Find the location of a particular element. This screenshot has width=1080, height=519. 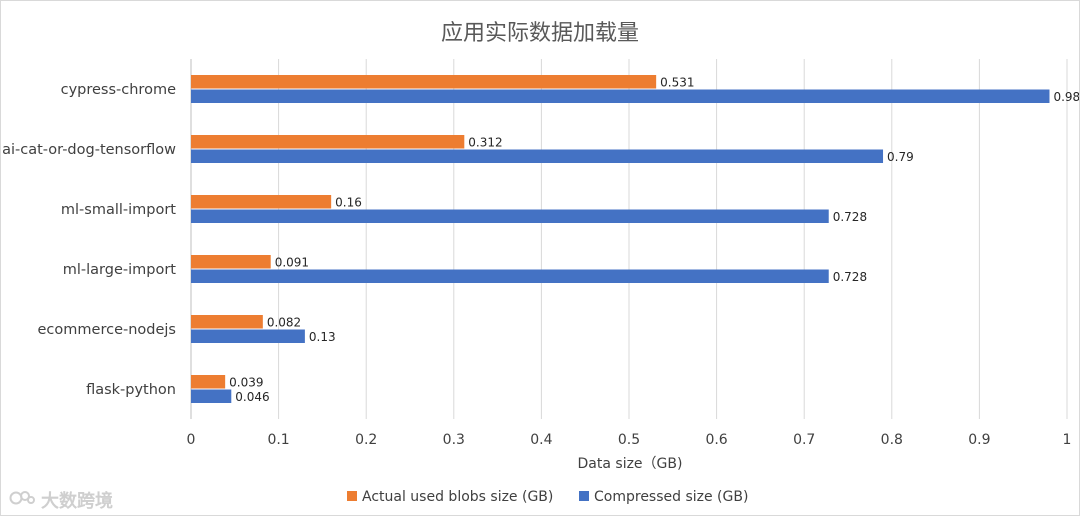

data-label: 0.98 is located at coordinates (1066, 97).